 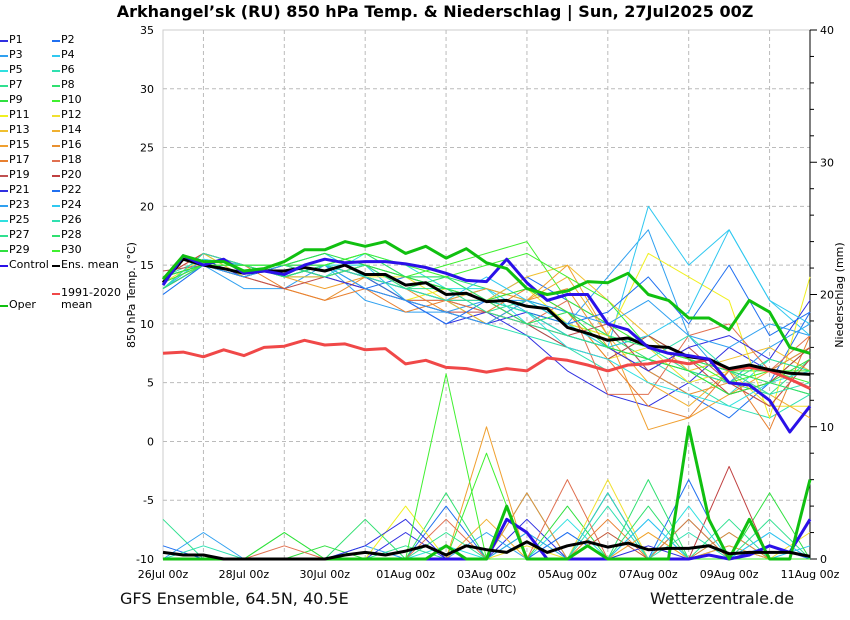 What do you see at coordinates (15, 250) in the screenshot?
I see `legend-item-p29: P29` at bounding box center [15, 250].